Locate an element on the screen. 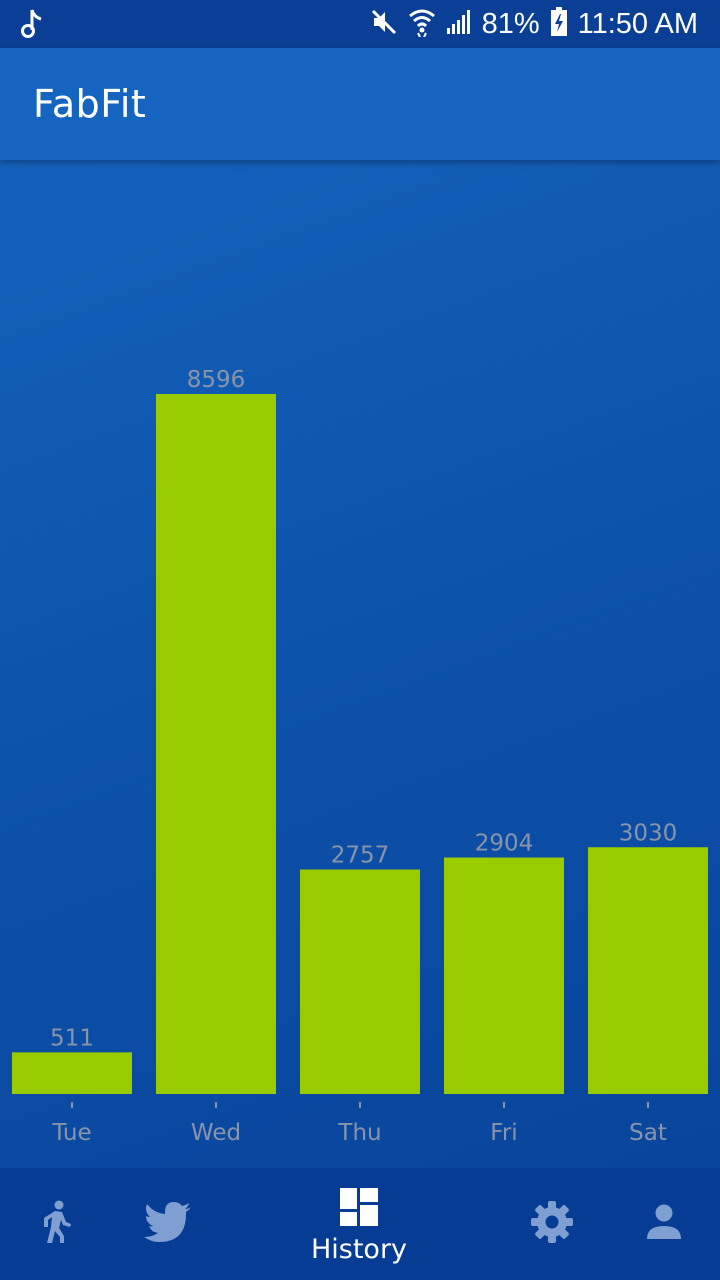  battery-percent: 81% is located at coordinates (510, 23).